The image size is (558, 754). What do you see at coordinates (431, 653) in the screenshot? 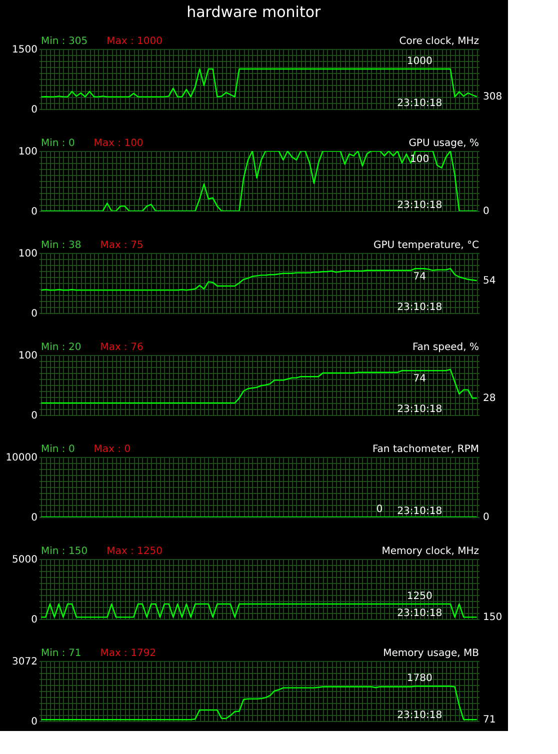
I see `chart-title: Memory usage, MB` at bounding box center [431, 653].